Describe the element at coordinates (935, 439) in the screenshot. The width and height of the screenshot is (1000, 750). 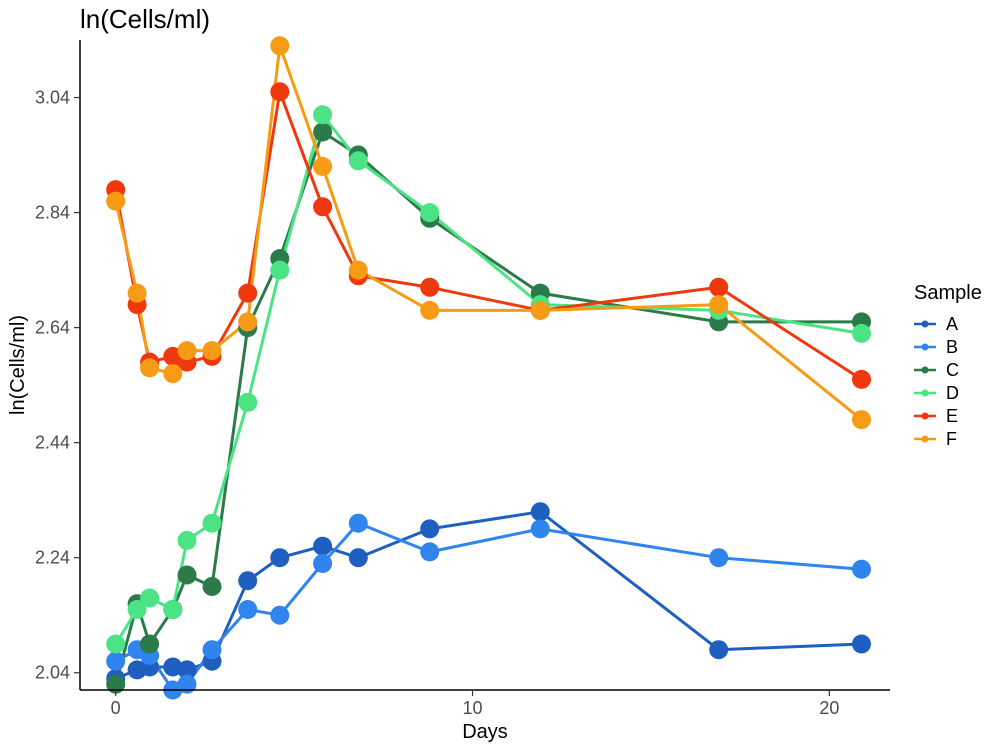
I see `legend-item-f: F` at that location.